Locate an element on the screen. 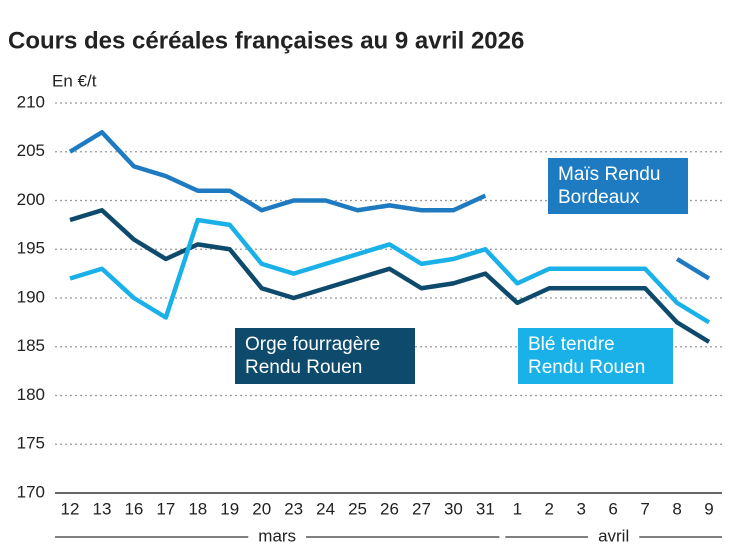 This screenshot has height=558, width=747. x-tick-label: 17 is located at coordinates (165, 508).